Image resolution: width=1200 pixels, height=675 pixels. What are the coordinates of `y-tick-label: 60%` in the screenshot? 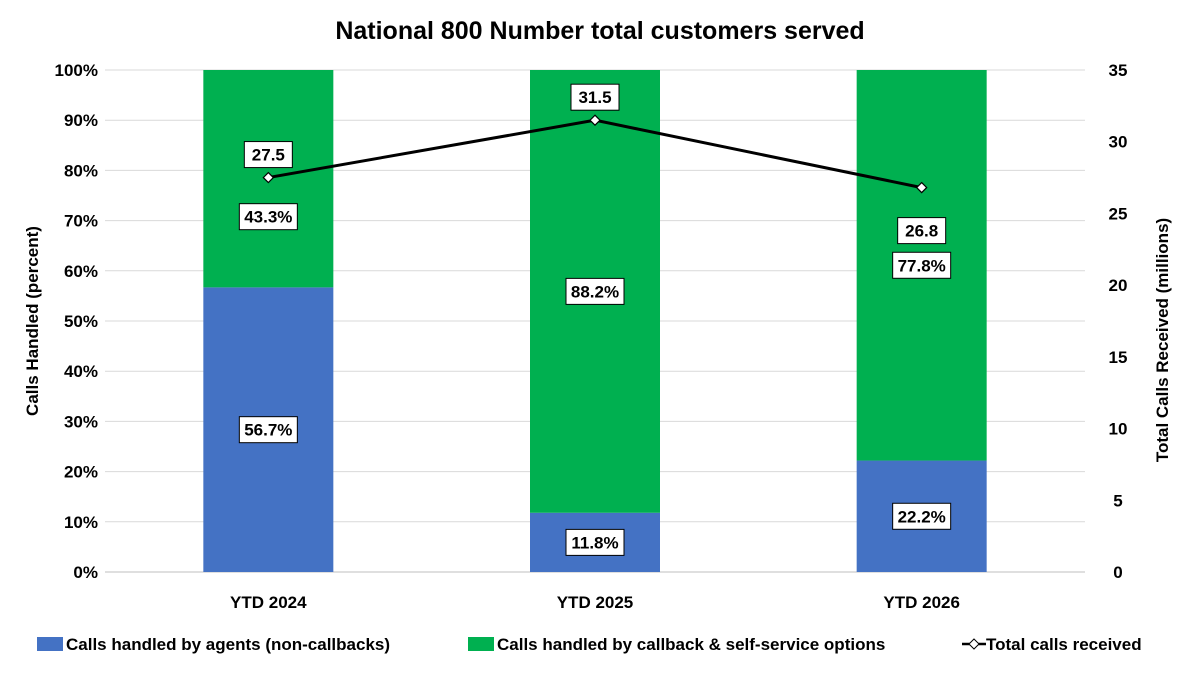 It's located at (81, 271).